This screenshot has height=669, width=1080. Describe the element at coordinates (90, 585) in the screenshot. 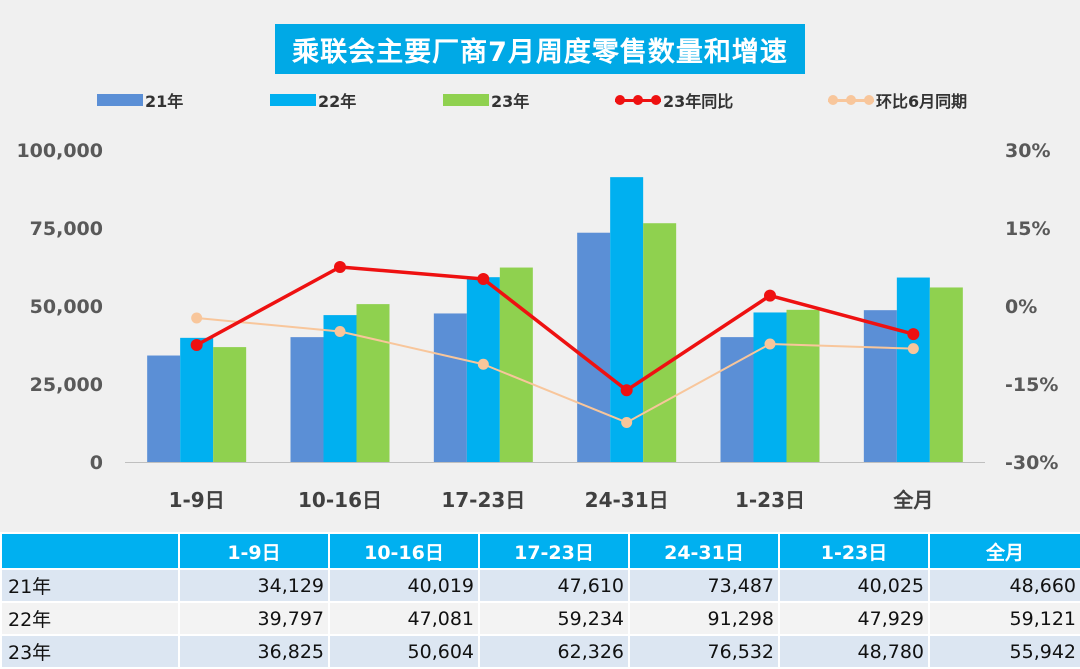

I see `table-row-label: 21年` at that location.